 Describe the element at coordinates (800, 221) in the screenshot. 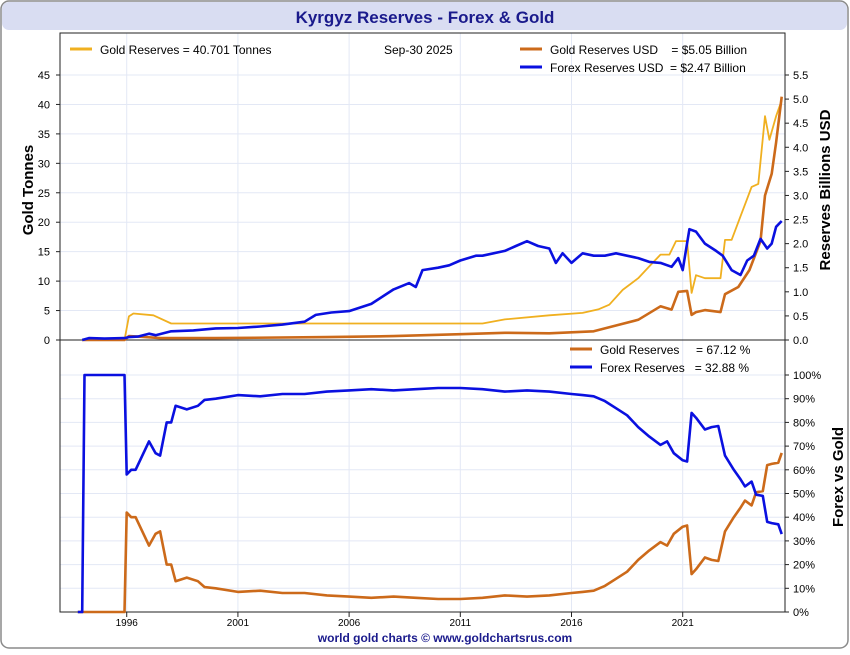

I see `y-right-tick-label: 2.5` at that location.